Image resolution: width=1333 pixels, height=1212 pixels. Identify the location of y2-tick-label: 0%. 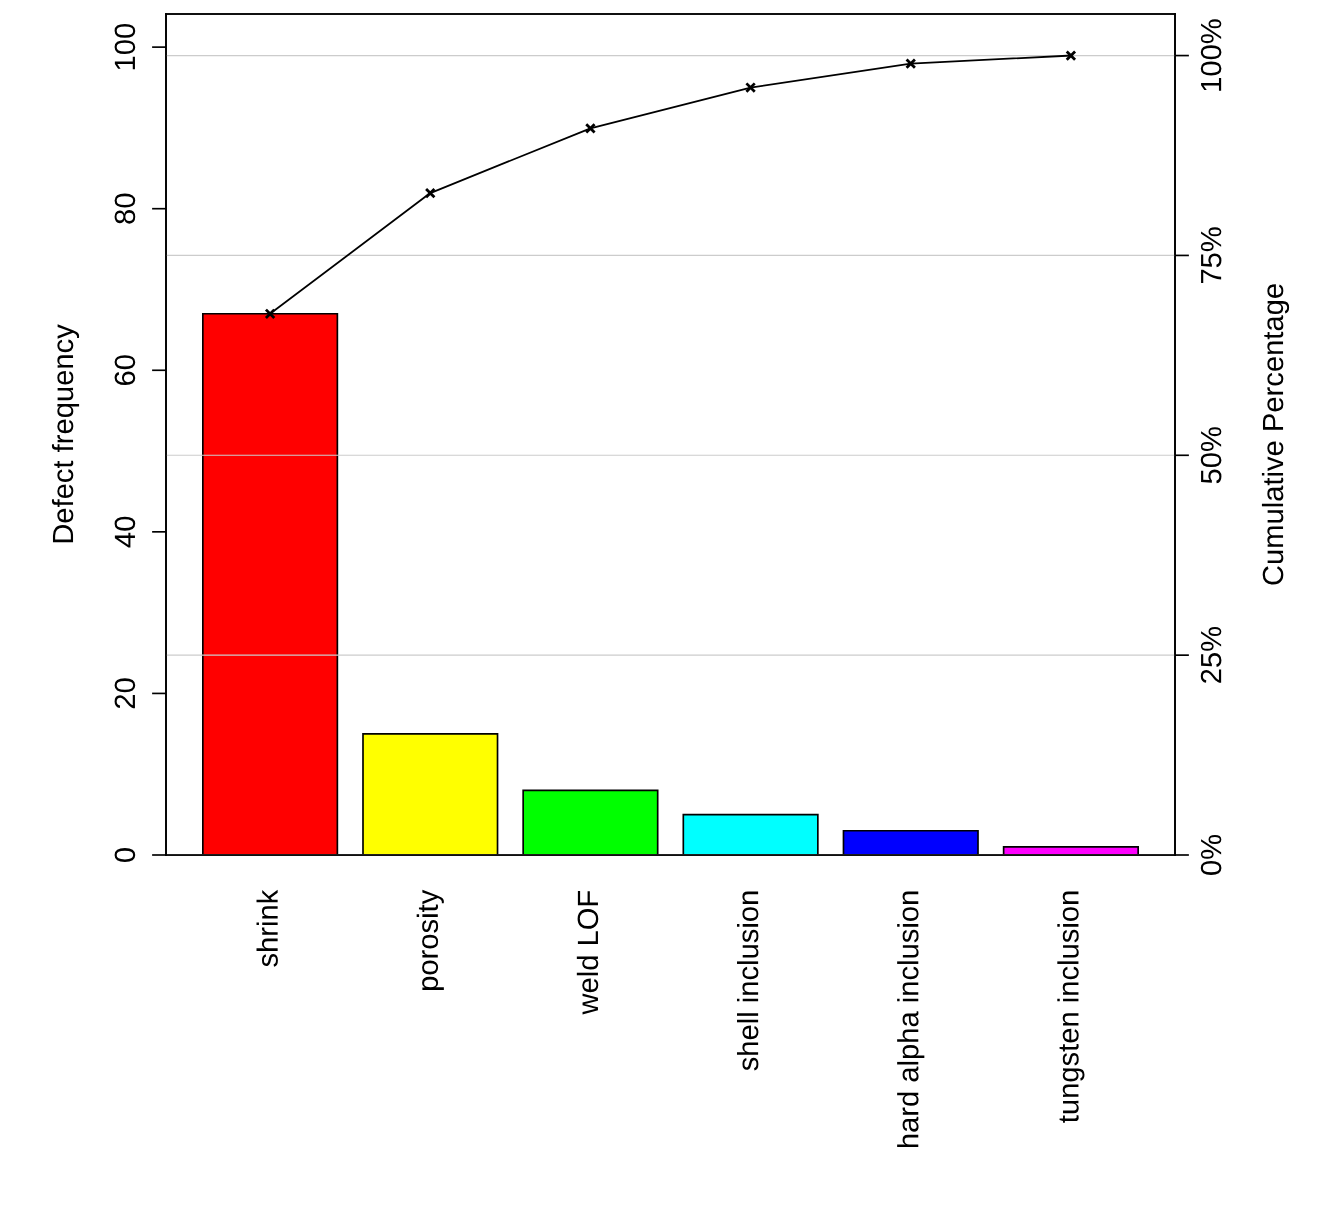
(1211, 854).